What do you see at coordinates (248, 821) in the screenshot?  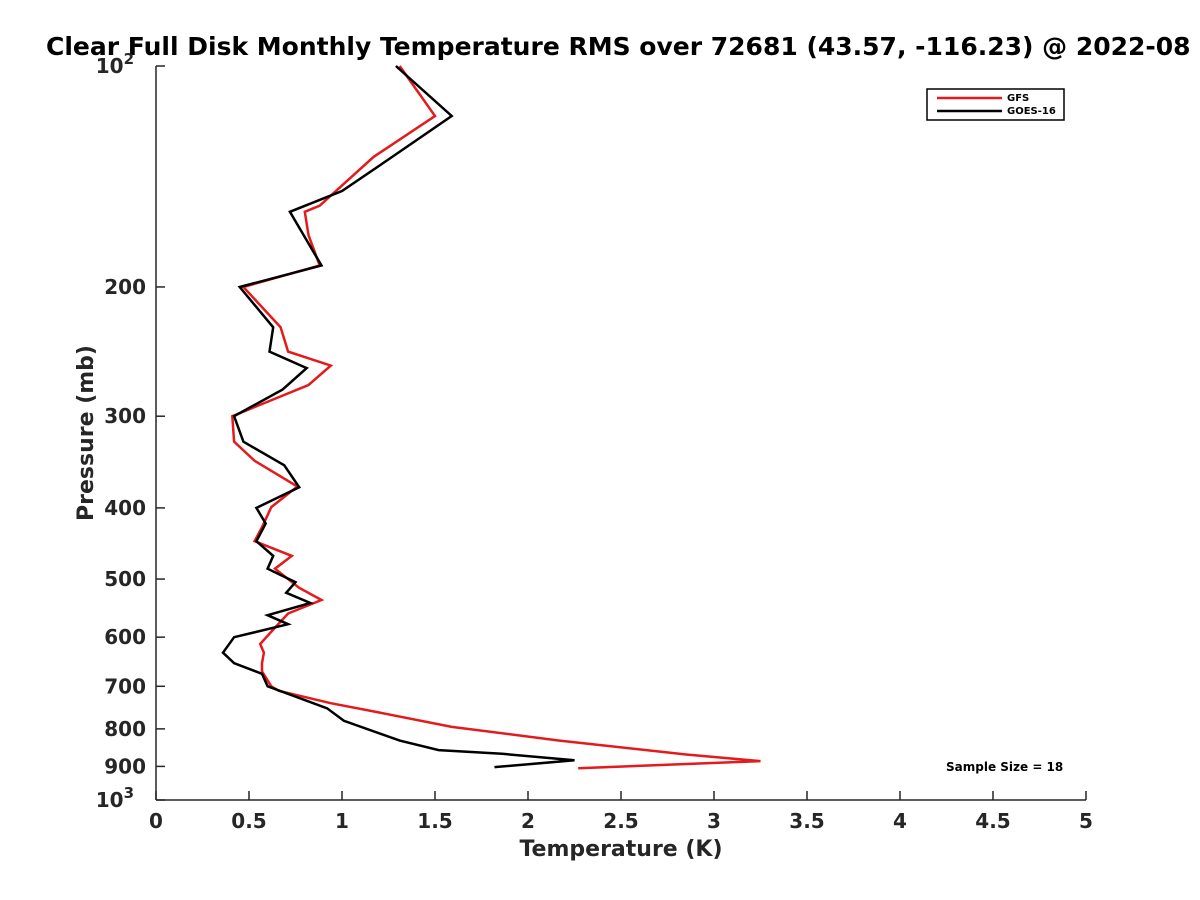 I see `x-tick-label: 0.5` at bounding box center [248, 821].